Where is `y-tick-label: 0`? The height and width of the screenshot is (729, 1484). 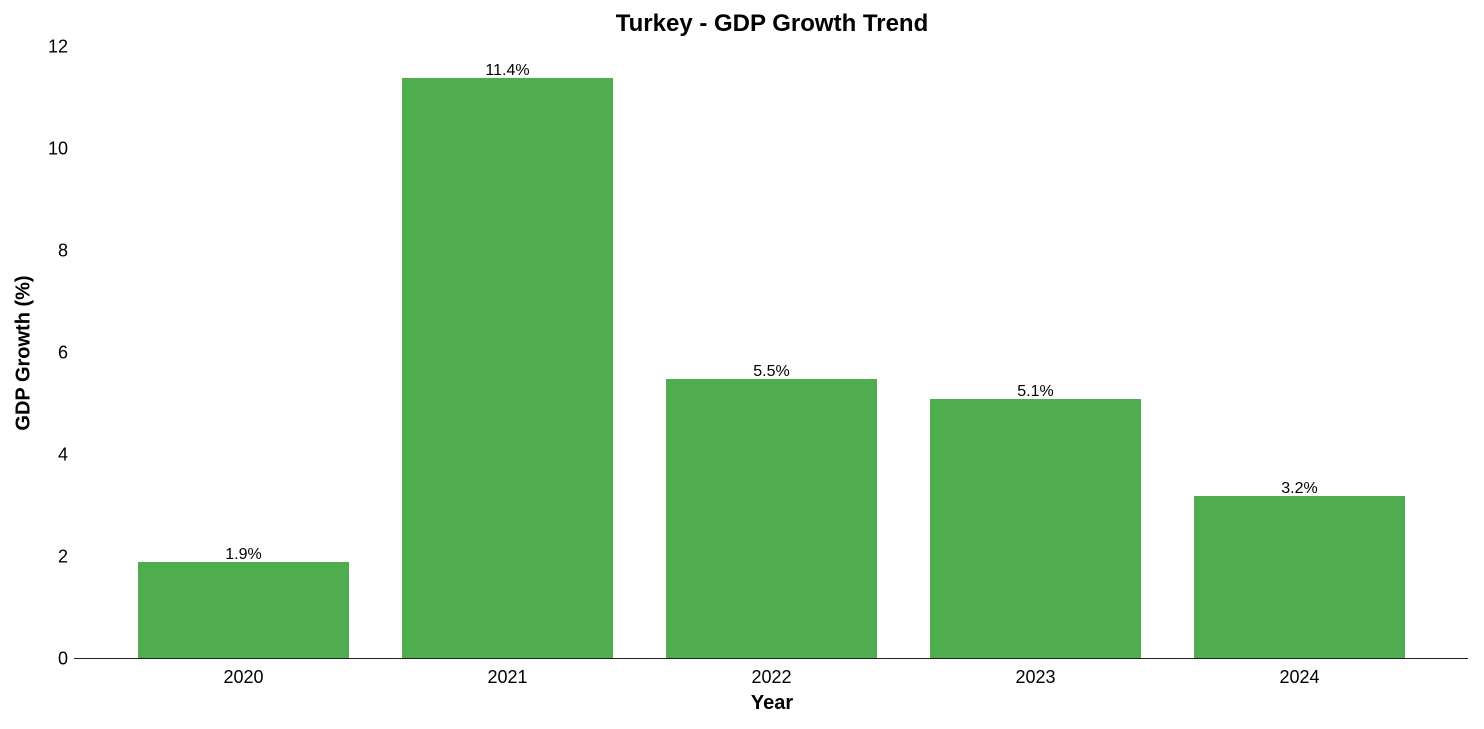
y-tick-label: 0 is located at coordinates (62, 658).